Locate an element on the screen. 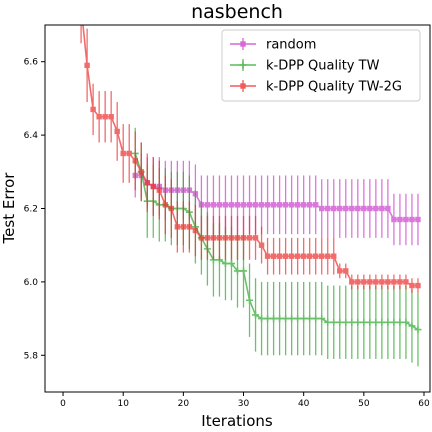 The height and width of the screenshot is (432, 432). y-tick-label: 6.0 is located at coordinates (31, 283).